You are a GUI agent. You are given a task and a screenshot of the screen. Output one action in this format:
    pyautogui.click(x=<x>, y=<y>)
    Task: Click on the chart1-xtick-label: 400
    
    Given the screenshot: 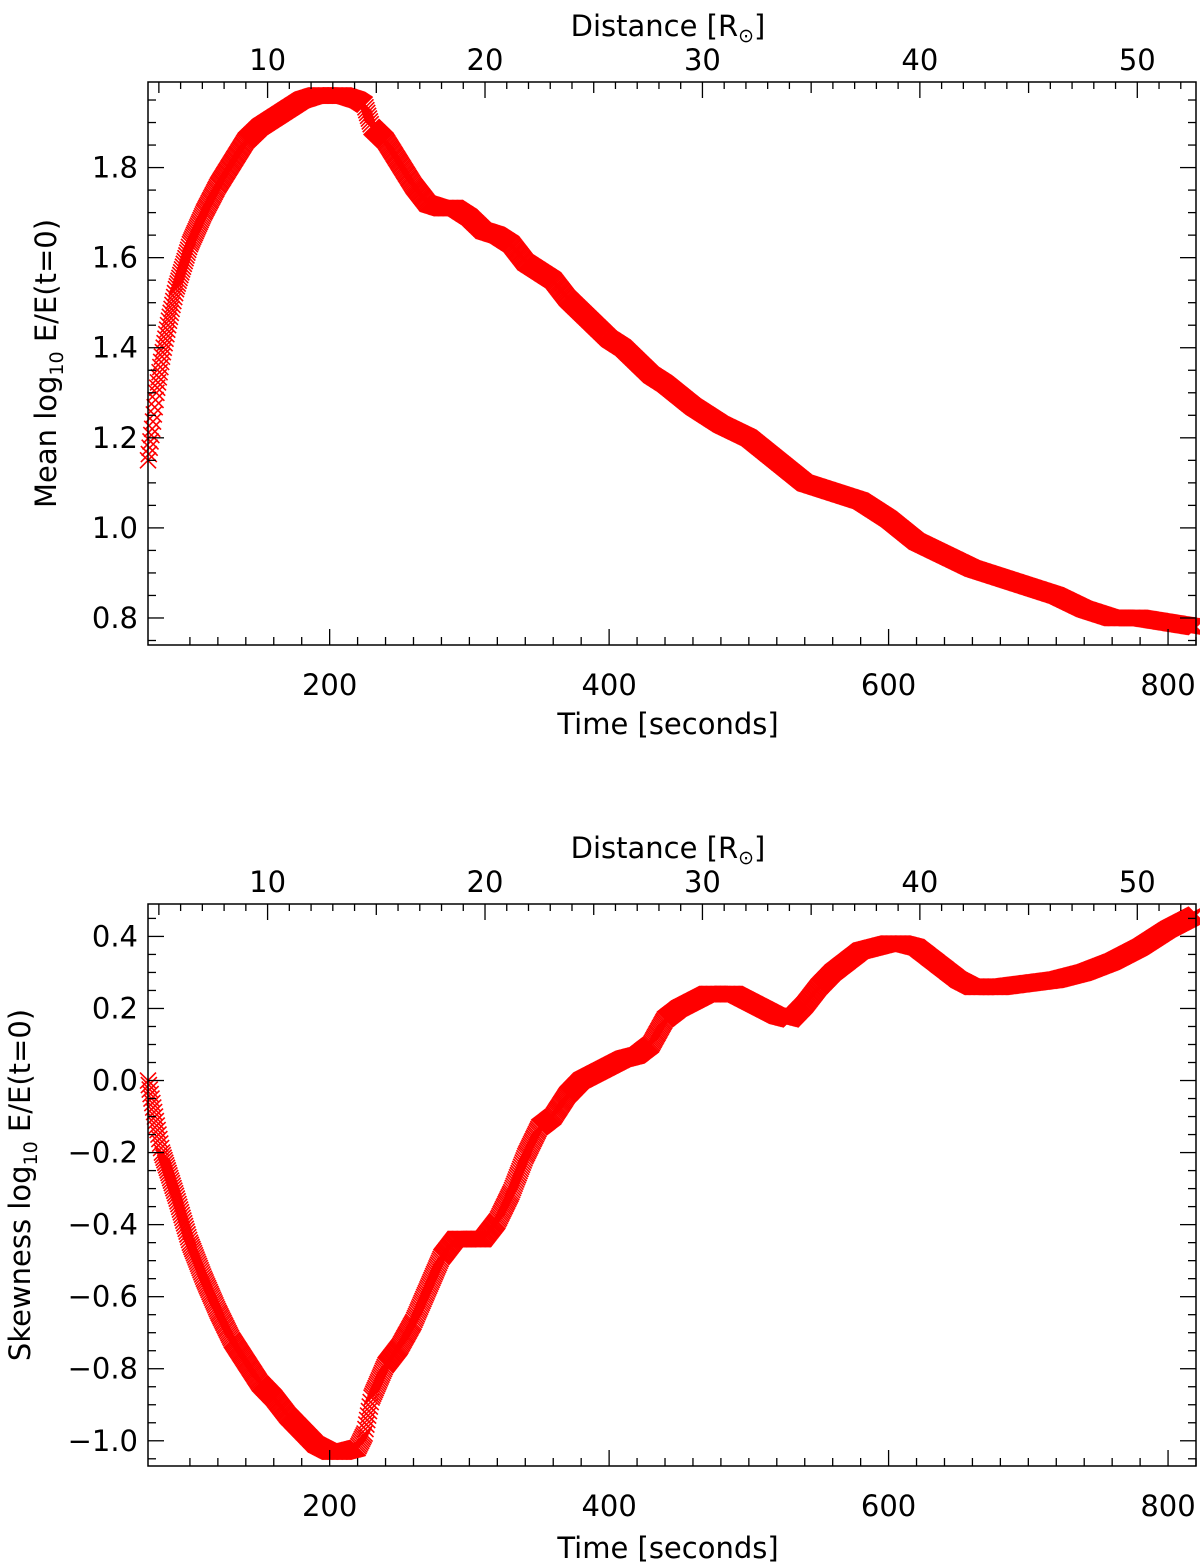 What is the action you would take?
    pyautogui.click(x=608, y=1506)
    